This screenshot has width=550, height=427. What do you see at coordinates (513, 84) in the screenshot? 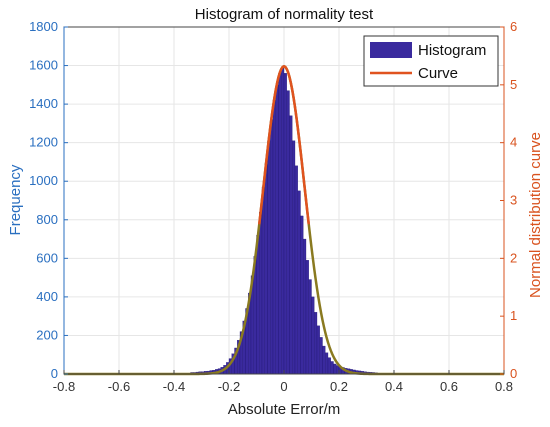
I see `right-tick-label: 5` at bounding box center [513, 84].